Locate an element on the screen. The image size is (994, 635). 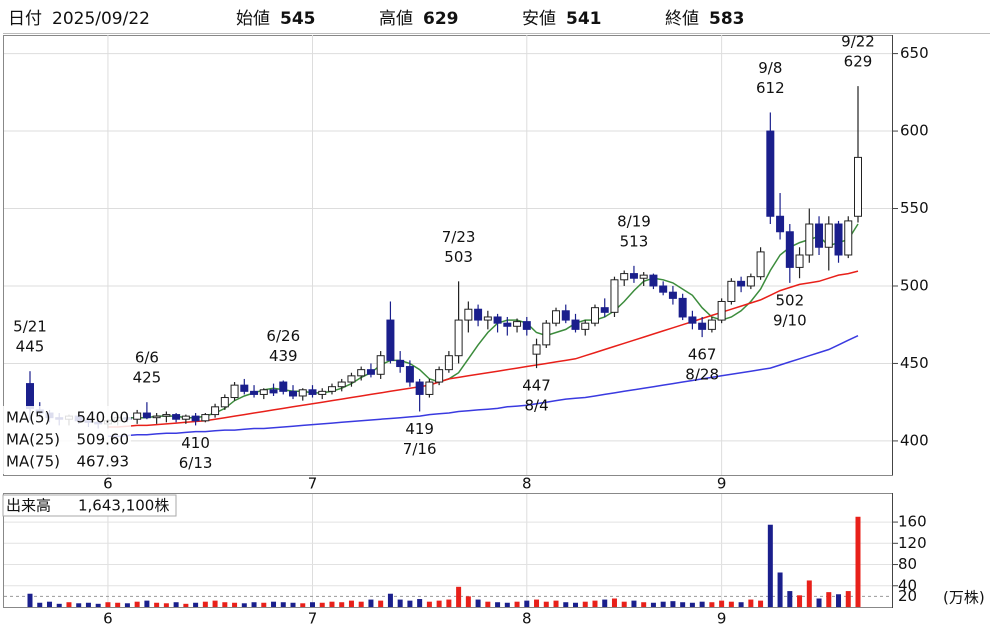
x-tick-label: 6 is located at coordinates (108, 619).